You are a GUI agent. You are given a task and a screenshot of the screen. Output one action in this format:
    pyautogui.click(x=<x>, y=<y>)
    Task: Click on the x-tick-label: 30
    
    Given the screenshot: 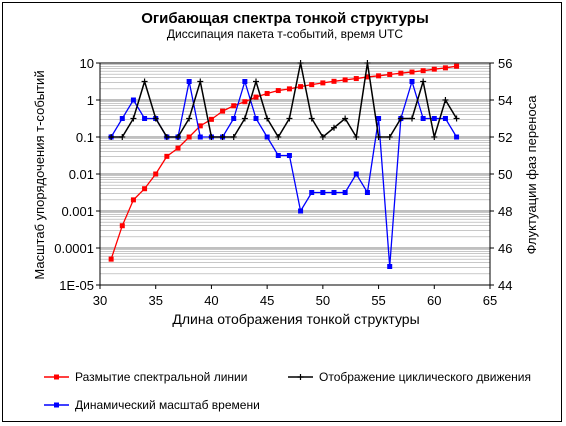 What is the action you would take?
    pyautogui.click(x=100, y=300)
    